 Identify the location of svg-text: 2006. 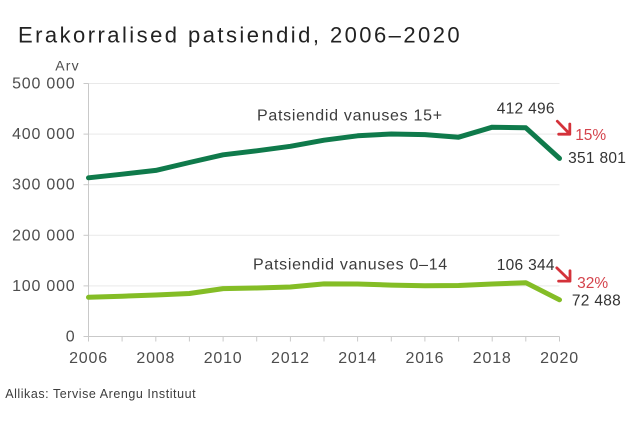
(88, 358).